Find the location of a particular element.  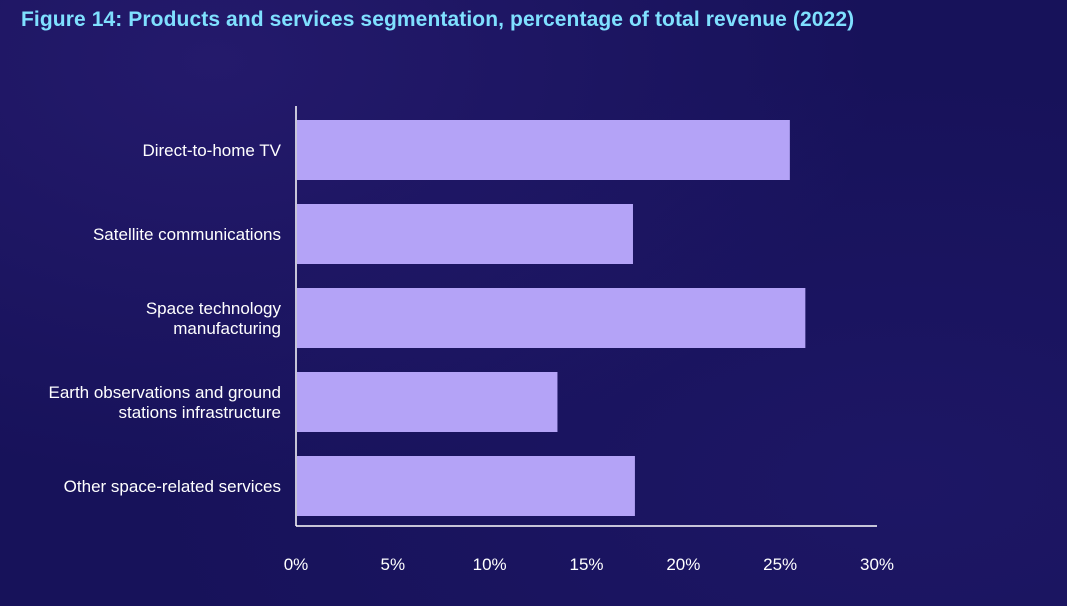

x-tick-label: 5% is located at coordinates (393, 564).